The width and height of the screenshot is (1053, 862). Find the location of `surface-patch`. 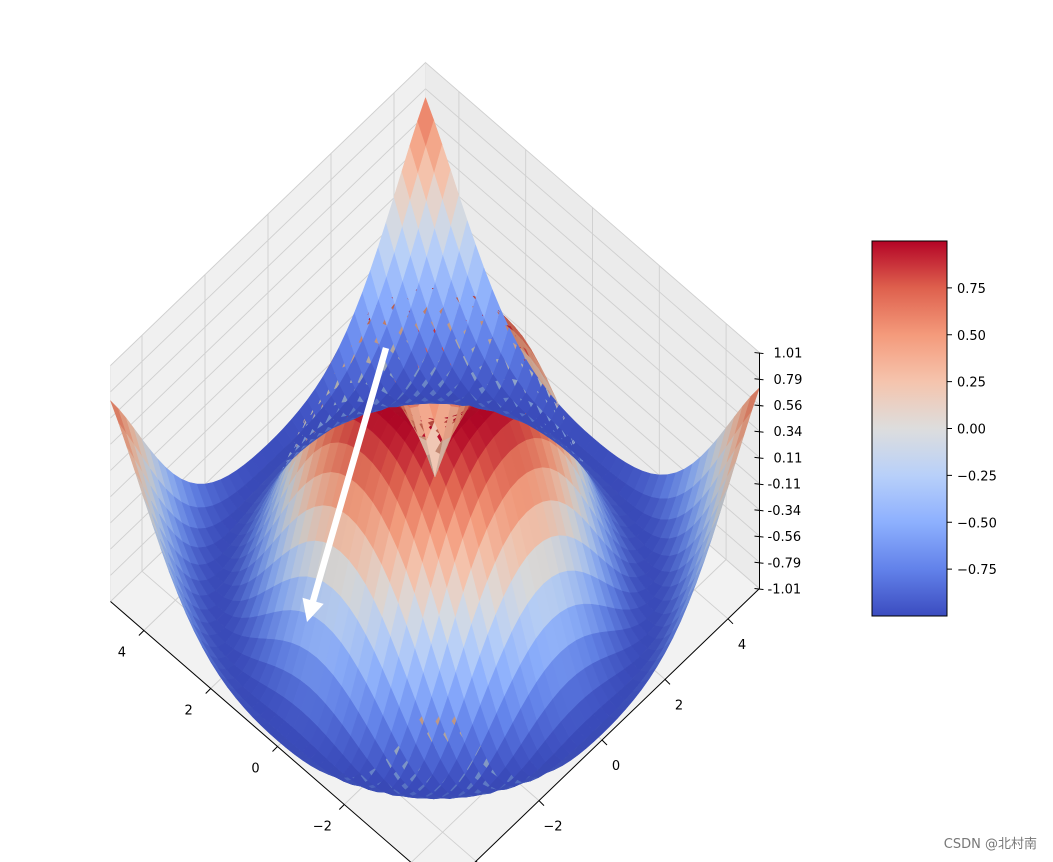

surface-patch is located at coordinates (751, 404).